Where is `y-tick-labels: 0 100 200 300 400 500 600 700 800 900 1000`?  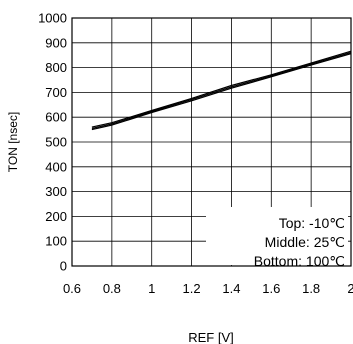
y-tick-labels: 0 100 200 300 400 500 600 700 800 900 1000 is located at coordinates (52, 142).